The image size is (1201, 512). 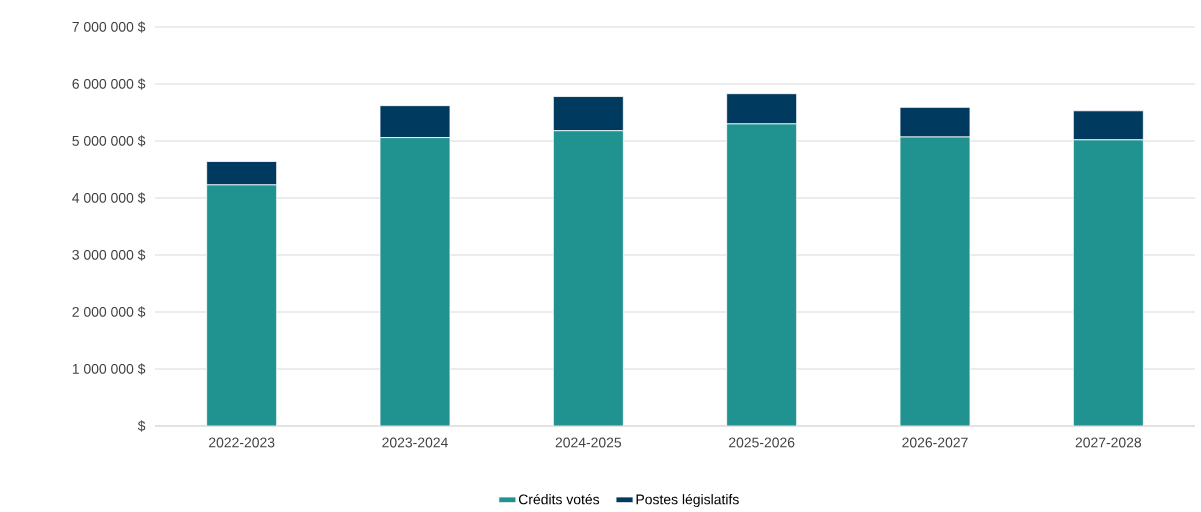 I want to click on y-tick-label: 6 000 000 $, so click(x=109, y=84).